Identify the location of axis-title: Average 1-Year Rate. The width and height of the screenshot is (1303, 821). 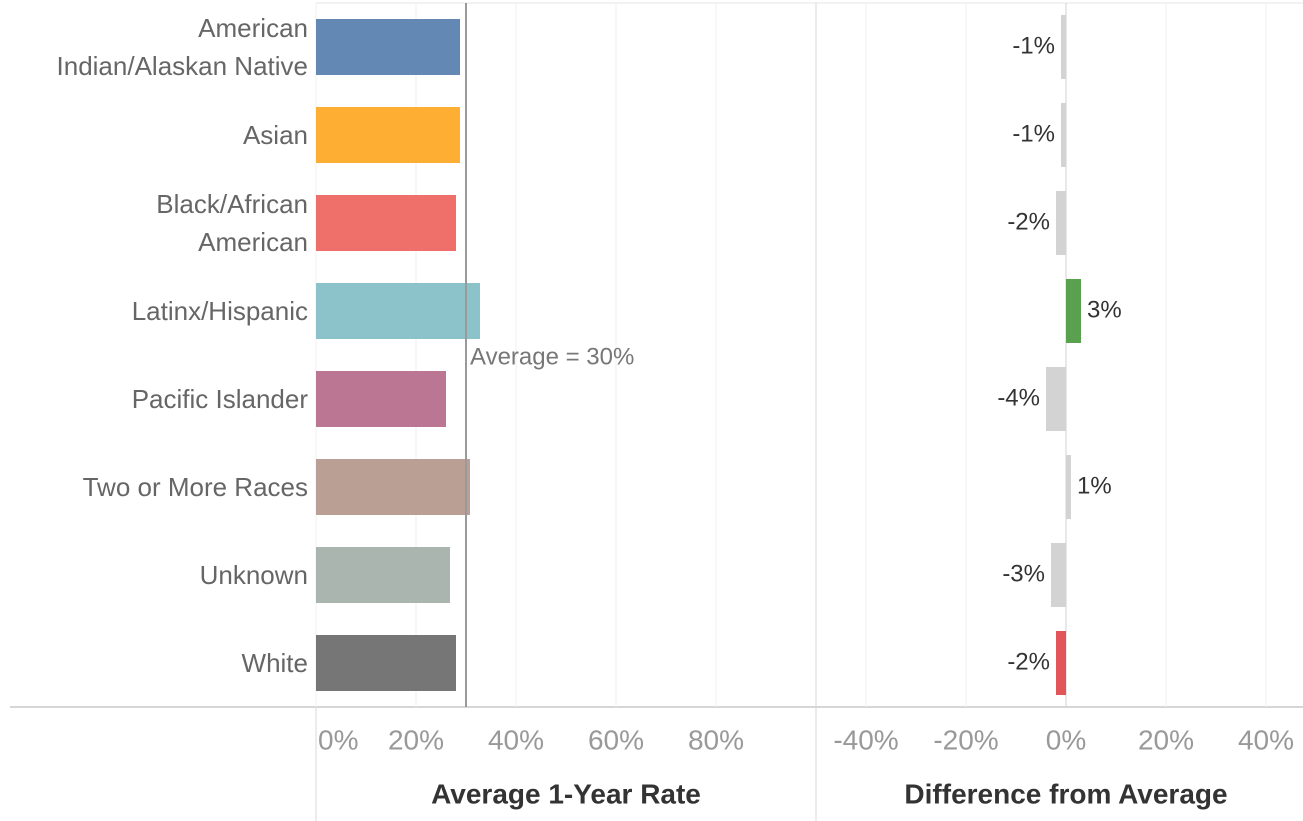
(566, 793).